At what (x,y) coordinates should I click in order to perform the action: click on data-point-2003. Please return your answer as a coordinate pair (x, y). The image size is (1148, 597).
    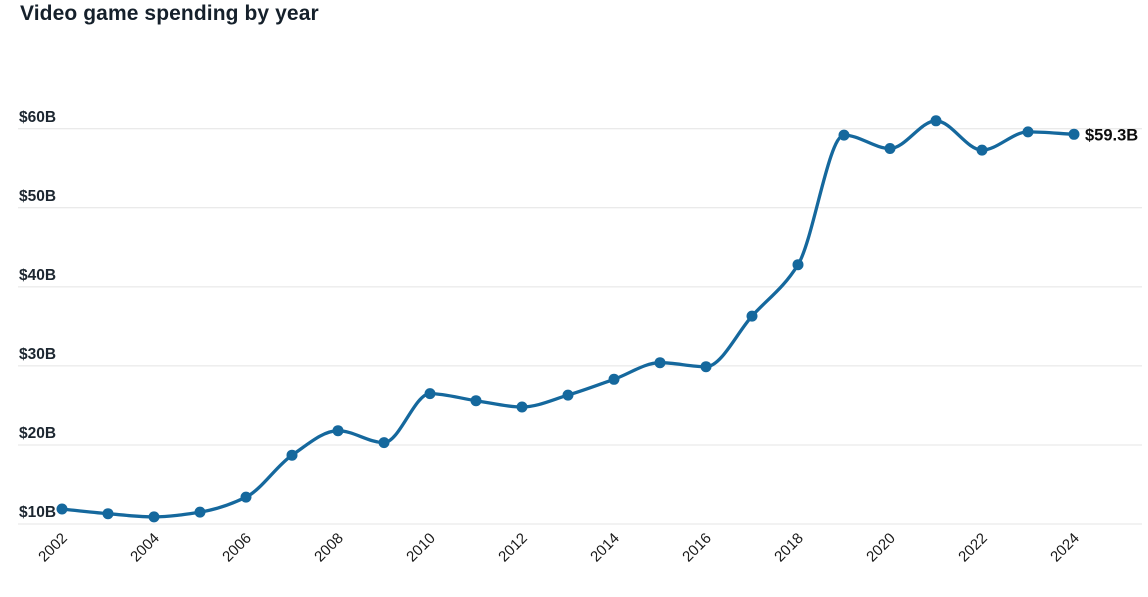
    Looking at the image, I should click on (108, 514).